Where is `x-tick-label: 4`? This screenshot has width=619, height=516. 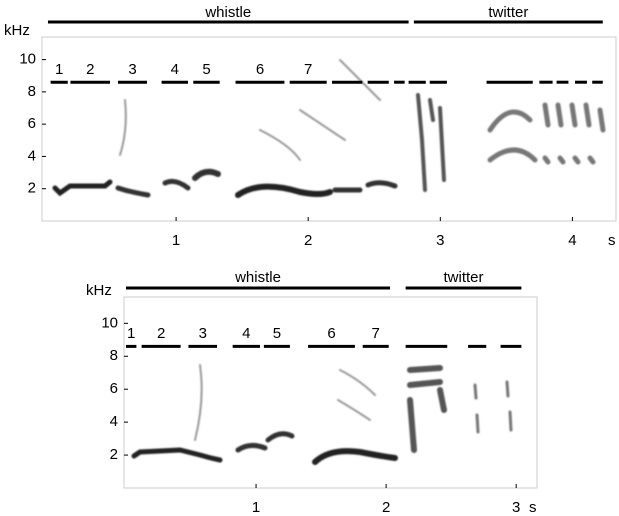 x-tick-label: 4 is located at coordinates (572, 240).